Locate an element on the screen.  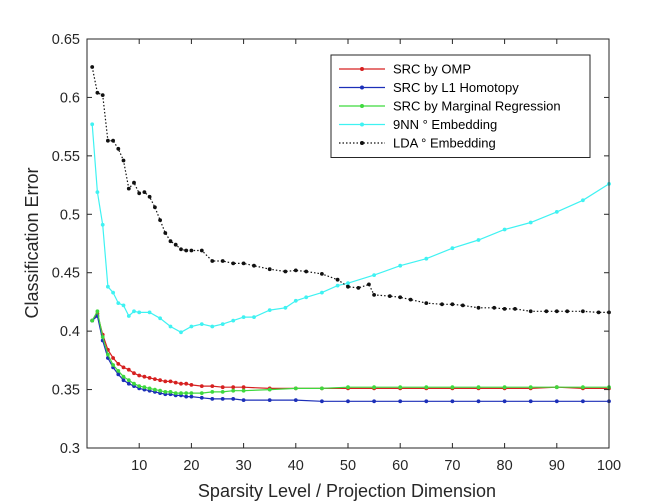
y-tick-label: 0.4 is located at coordinates (70, 332).